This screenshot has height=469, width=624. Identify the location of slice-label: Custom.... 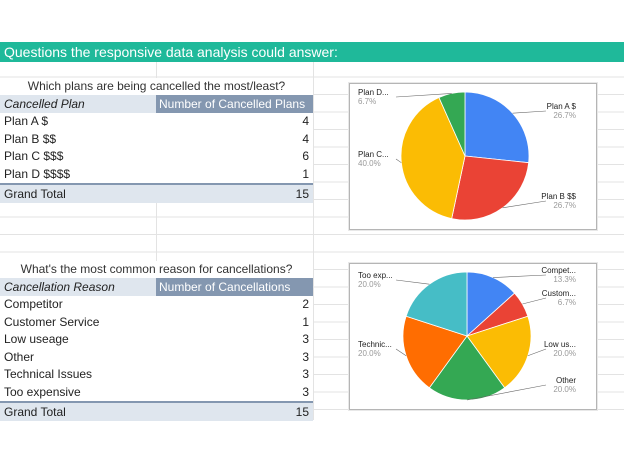
(559, 293).